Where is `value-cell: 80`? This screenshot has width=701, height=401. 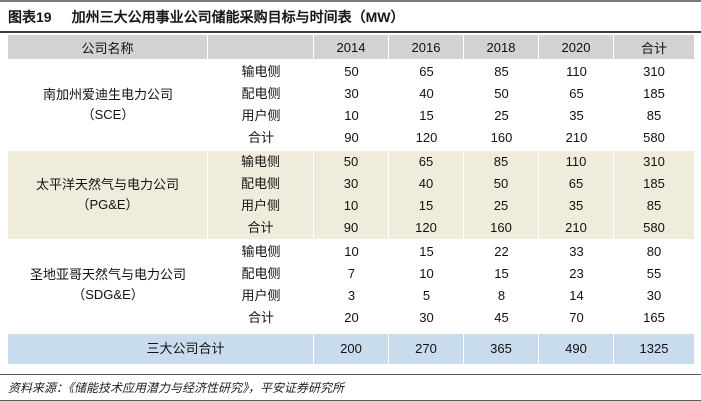
value-cell: 80 is located at coordinates (654, 251).